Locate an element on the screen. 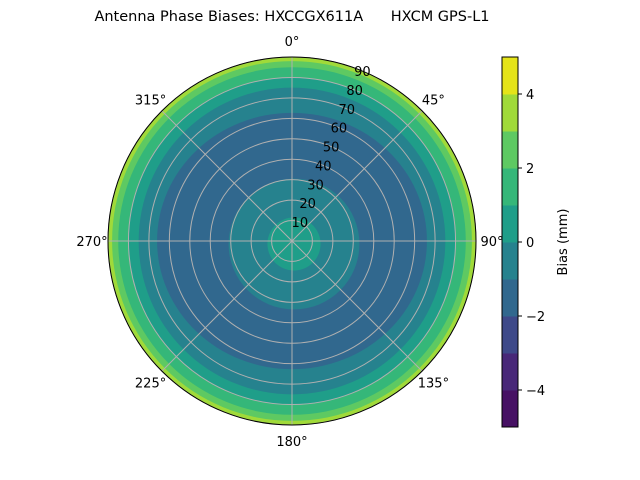 This screenshot has width=640, height=480. angular-tick-label: 225° is located at coordinates (150, 383).